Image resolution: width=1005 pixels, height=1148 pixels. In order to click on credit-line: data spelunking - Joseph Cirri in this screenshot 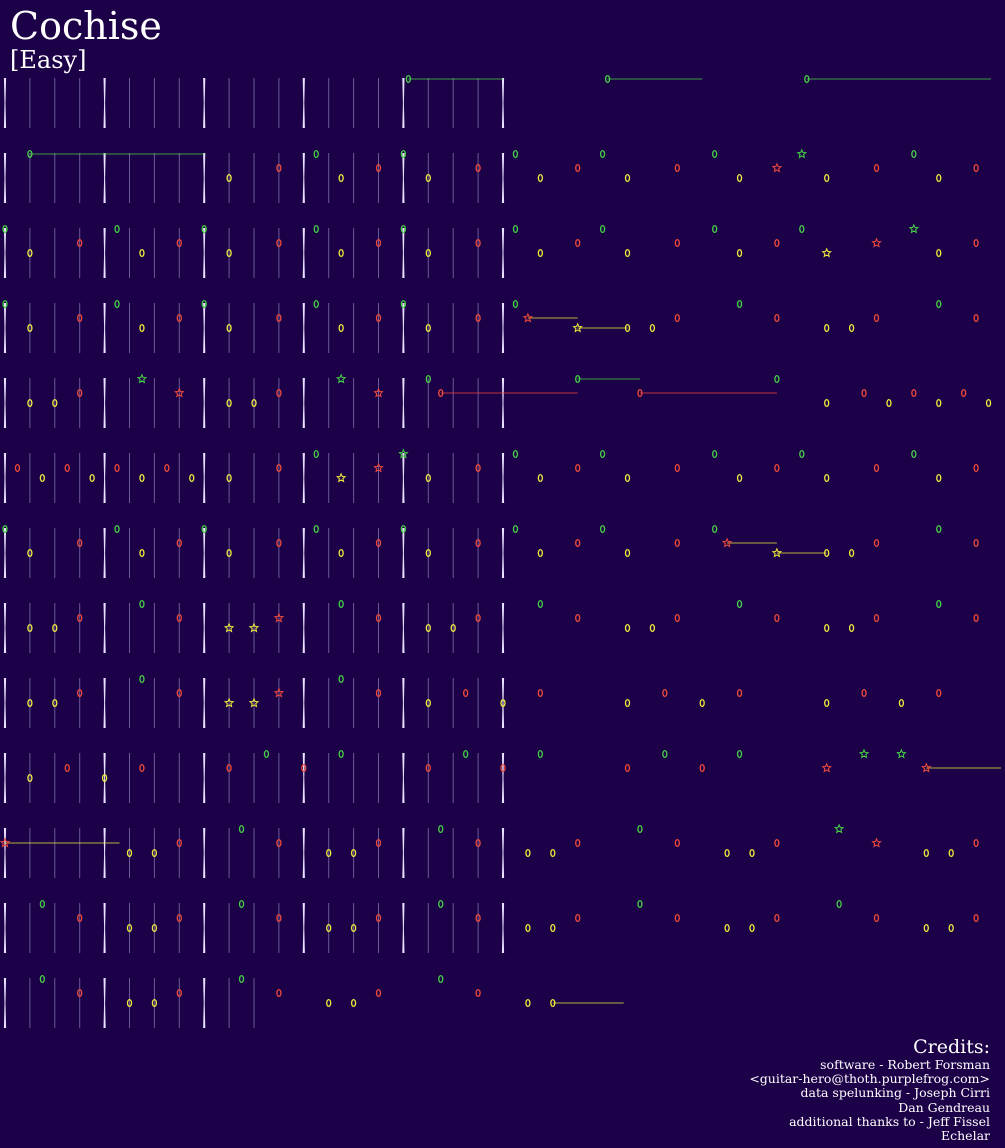, I will do `click(895, 1093)`.